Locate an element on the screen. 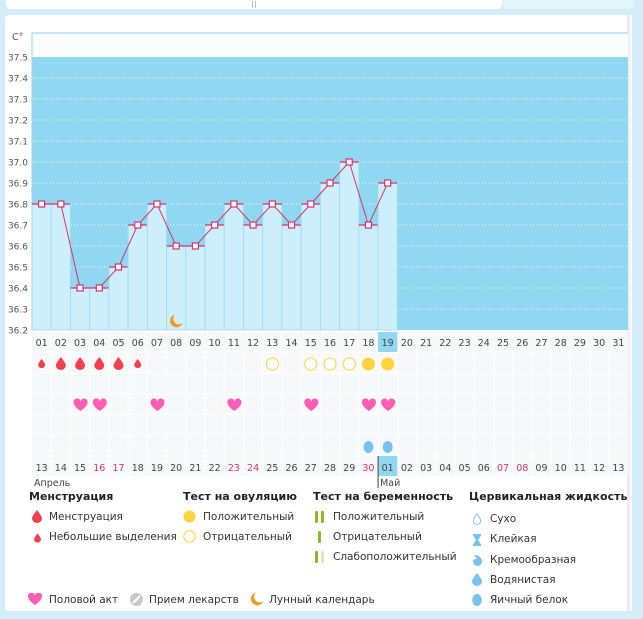 This screenshot has height=619, width=643. spotting-drop-icon is located at coordinates (37, 539).